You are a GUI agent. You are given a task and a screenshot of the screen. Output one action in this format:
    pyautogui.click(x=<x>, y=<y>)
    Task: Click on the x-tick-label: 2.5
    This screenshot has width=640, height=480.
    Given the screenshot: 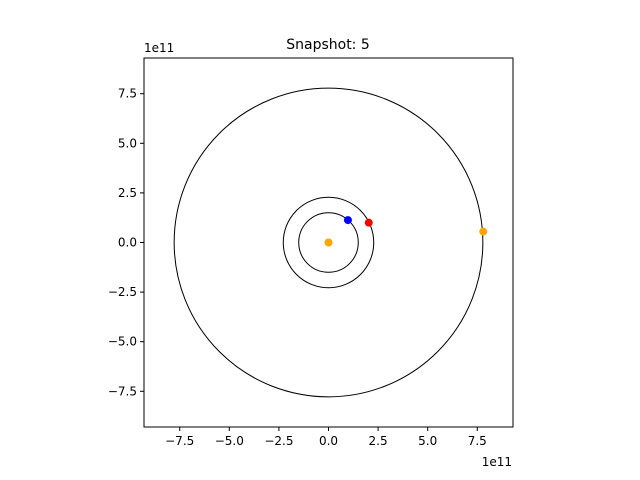 What is the action you would take?
    pyautogui.click(x=378, y=441)
    